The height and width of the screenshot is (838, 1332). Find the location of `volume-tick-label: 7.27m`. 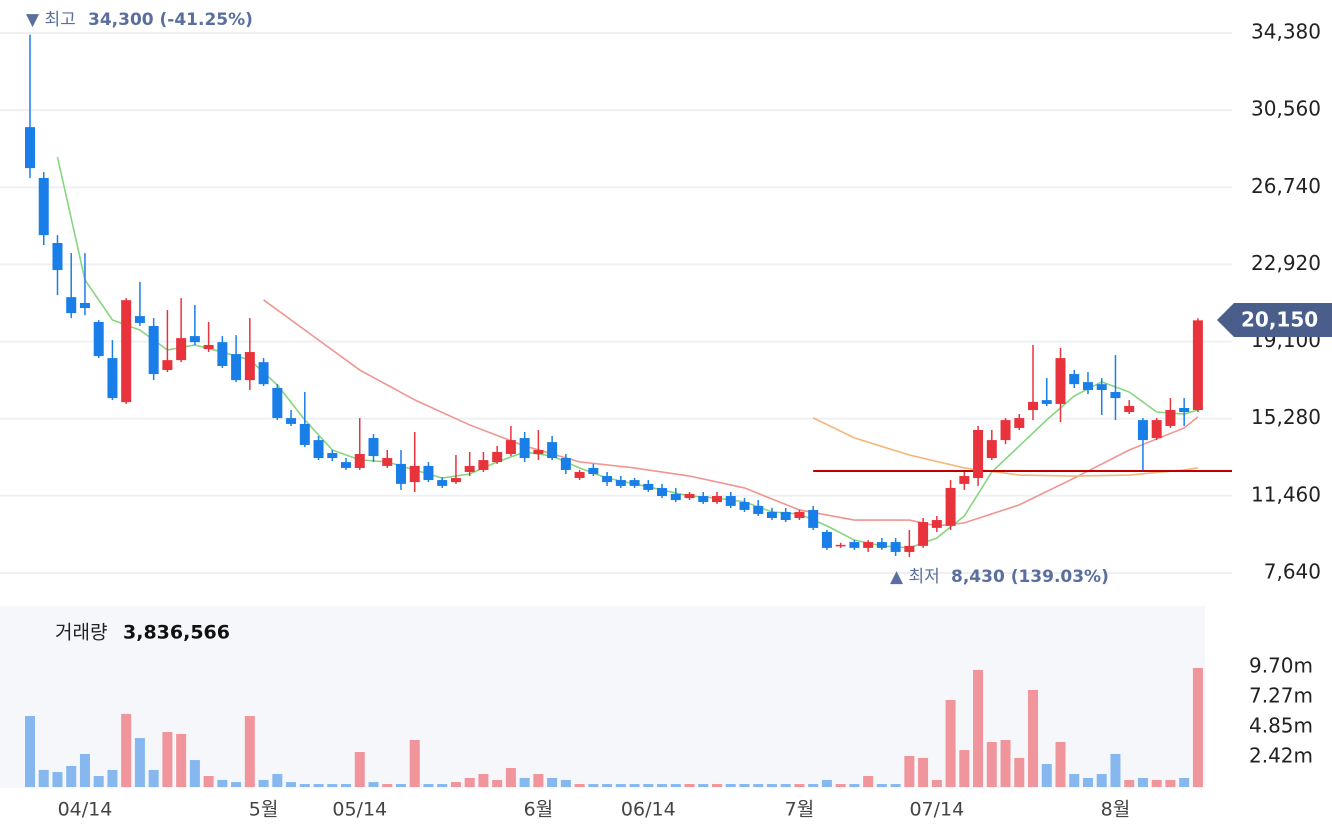

volume-tick-label: 7.27m is located at coordinates (1281, 696).